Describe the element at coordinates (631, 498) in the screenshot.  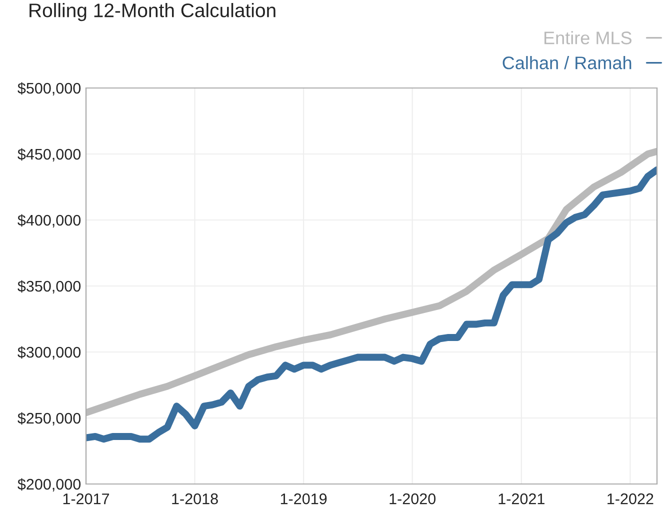
I see `x-tick-label: 1-2022` at that location.